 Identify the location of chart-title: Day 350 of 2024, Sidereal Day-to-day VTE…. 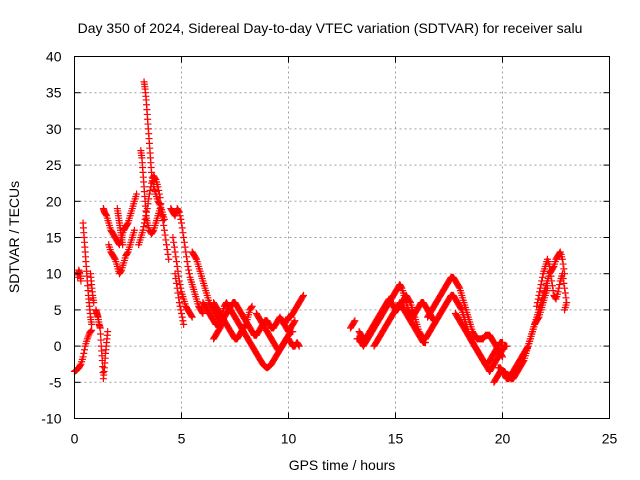
(330, 28).